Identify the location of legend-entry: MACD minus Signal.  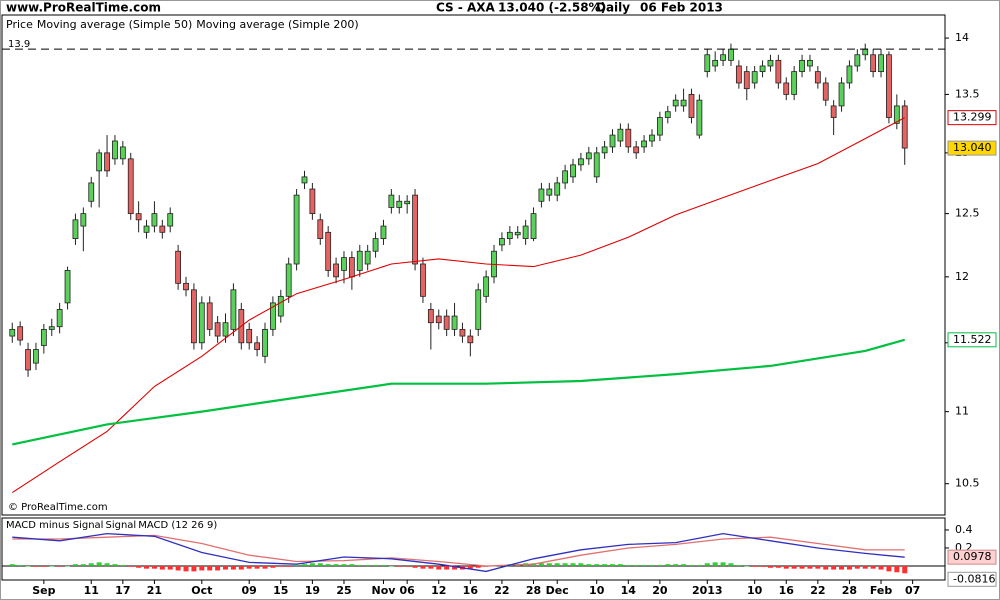
(54, 525).